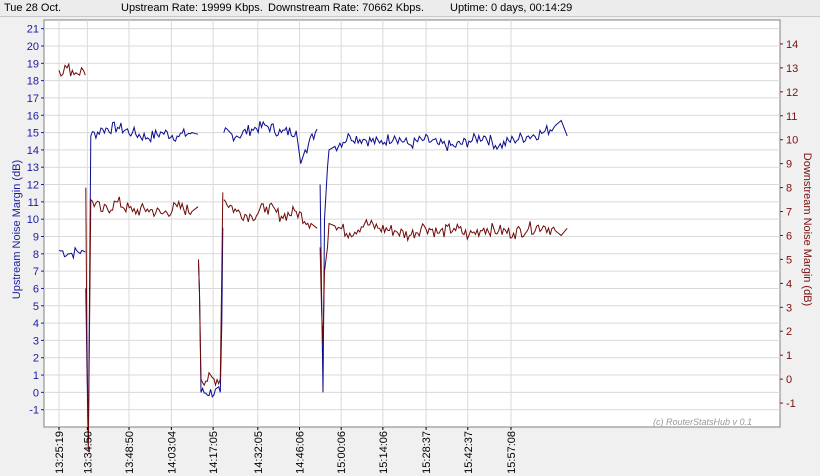 This screenshot has height=476, width=820. What do you see at coordinates (789, 236) in the screenshot?
I see `ytick-right-label: 6` at bounding box center [789, 236].